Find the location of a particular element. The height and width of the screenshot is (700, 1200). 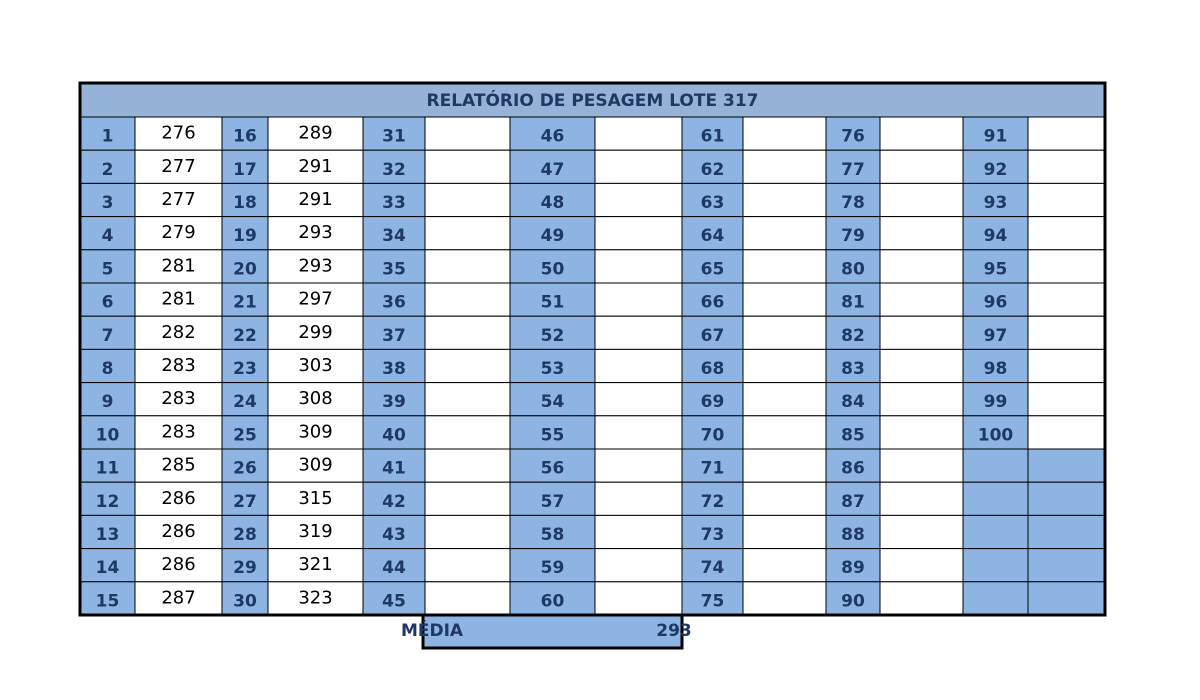

index-number: 23 is located at coordinates (245, 369).